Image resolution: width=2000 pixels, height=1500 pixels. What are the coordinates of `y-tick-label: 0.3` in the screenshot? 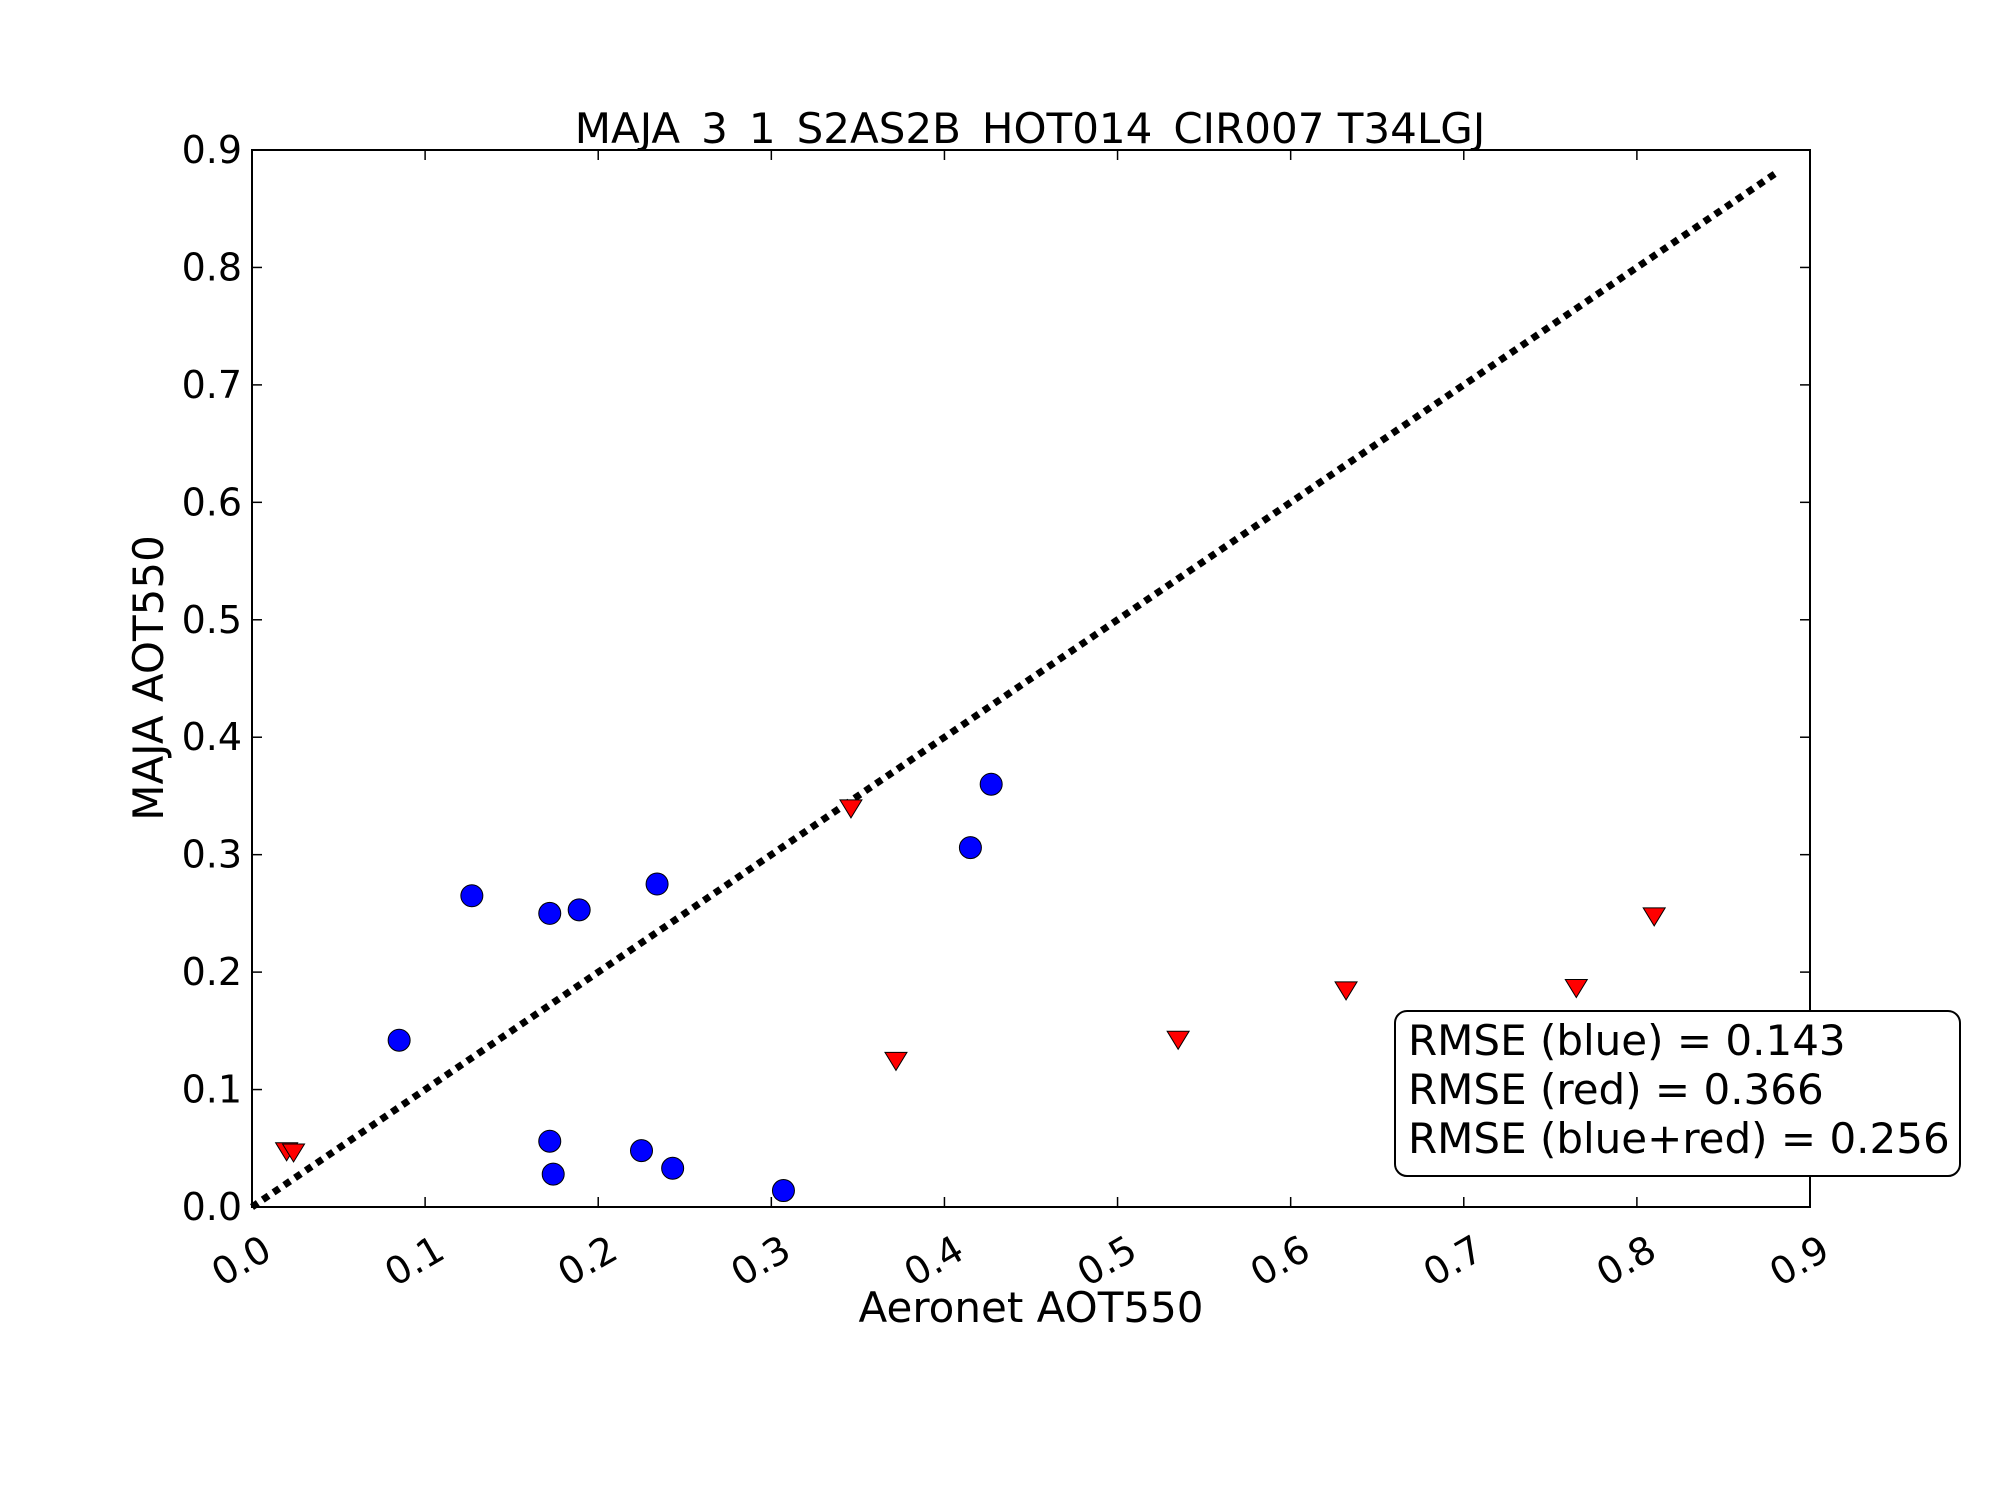 It's located at (212, 855).